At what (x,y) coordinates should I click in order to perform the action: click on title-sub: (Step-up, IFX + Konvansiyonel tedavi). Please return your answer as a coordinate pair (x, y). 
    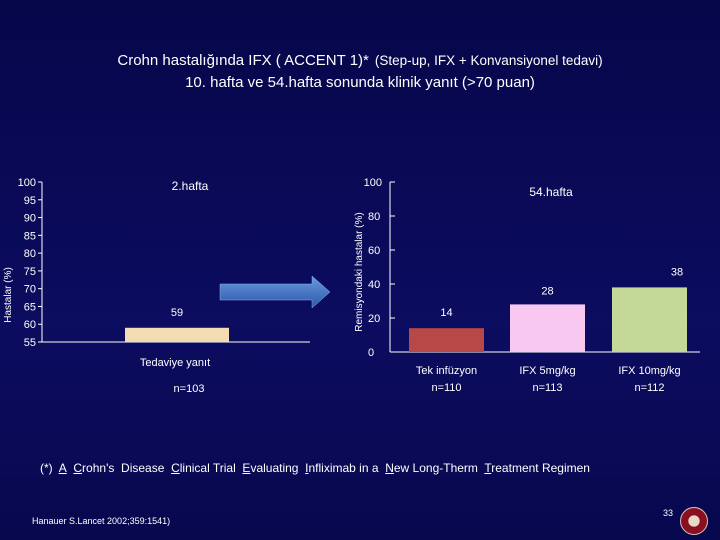
    Looking at the image, I should click on (488, 60).